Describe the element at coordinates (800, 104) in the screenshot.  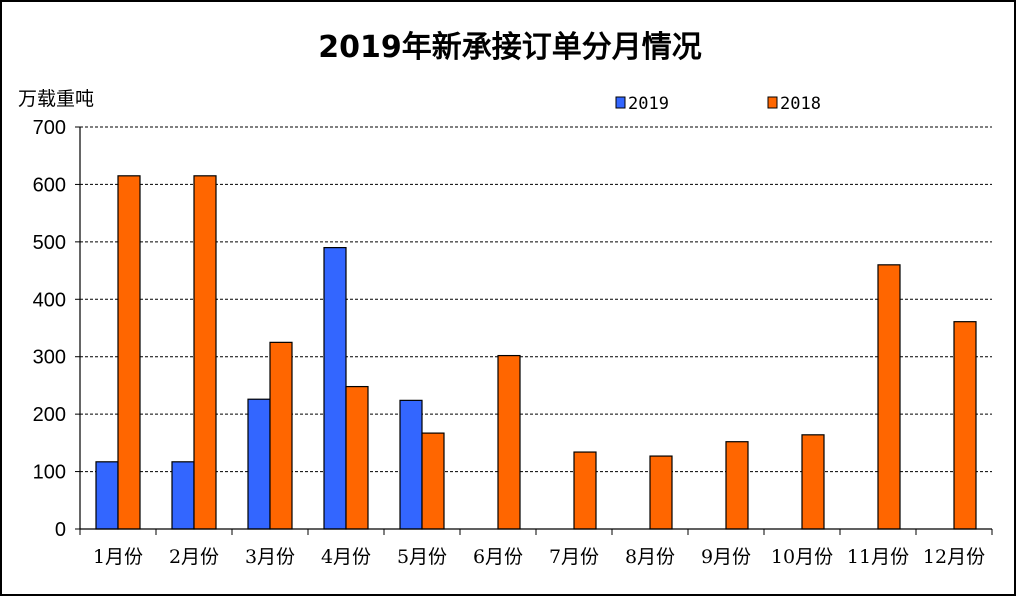
I see `legend-label-2018: 2018` at that location.